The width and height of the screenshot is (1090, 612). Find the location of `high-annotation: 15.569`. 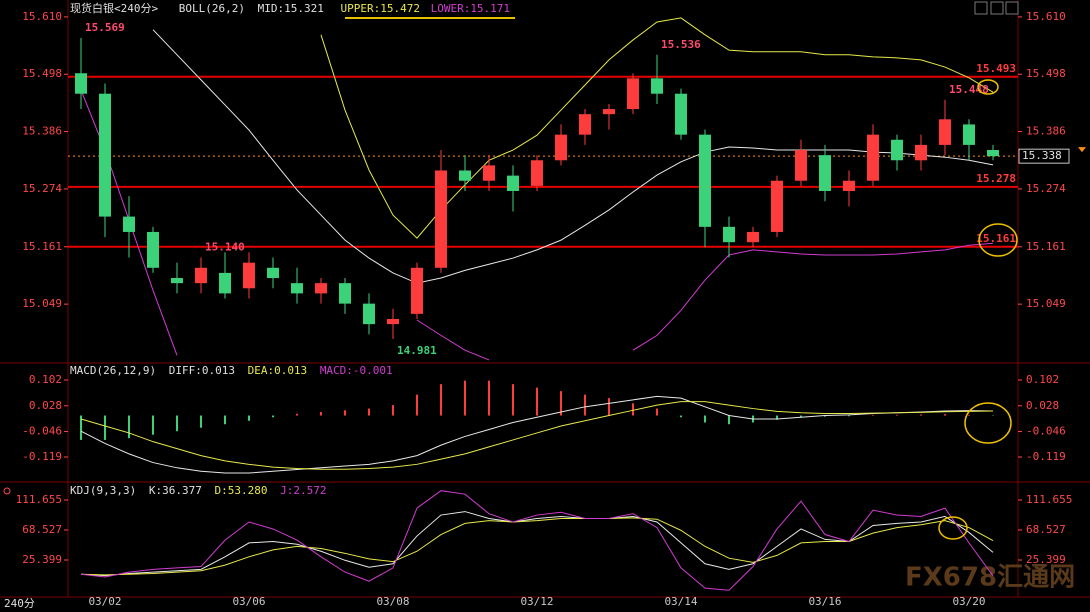

high-annotation: 15.569 is located at coordinates (105, 27).